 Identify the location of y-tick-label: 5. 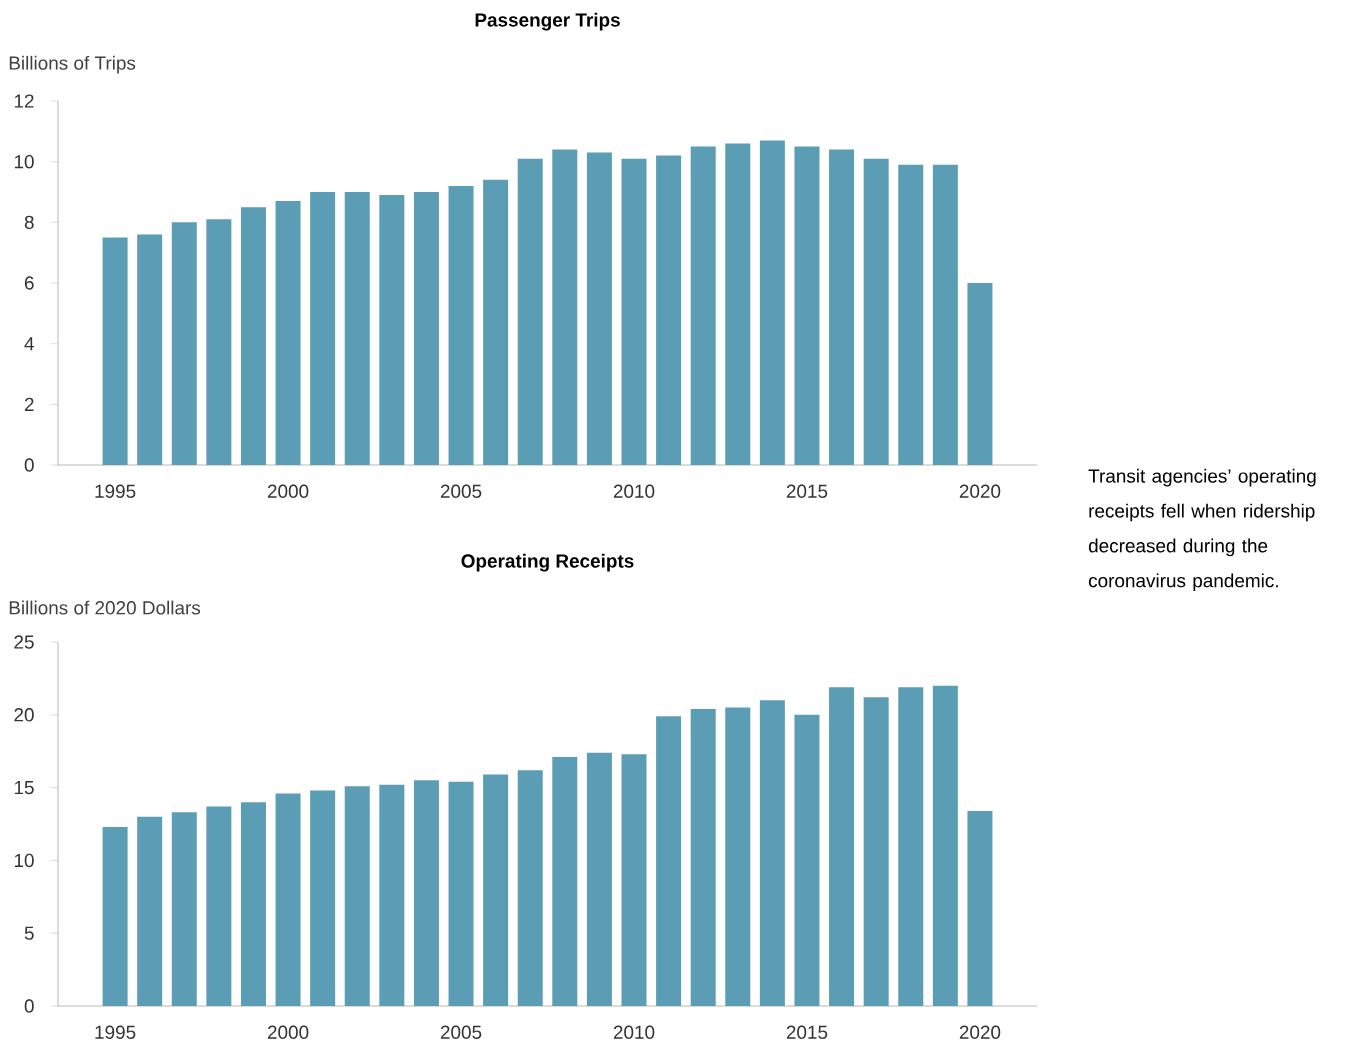
(29, 933).